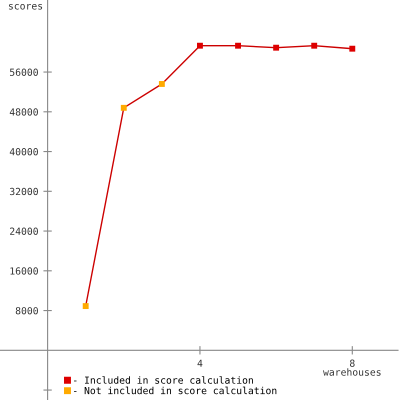  Describe the element at coordinates (163, 380) in the screenshot. I see `legend-label: - Included in score calculation` at that location.